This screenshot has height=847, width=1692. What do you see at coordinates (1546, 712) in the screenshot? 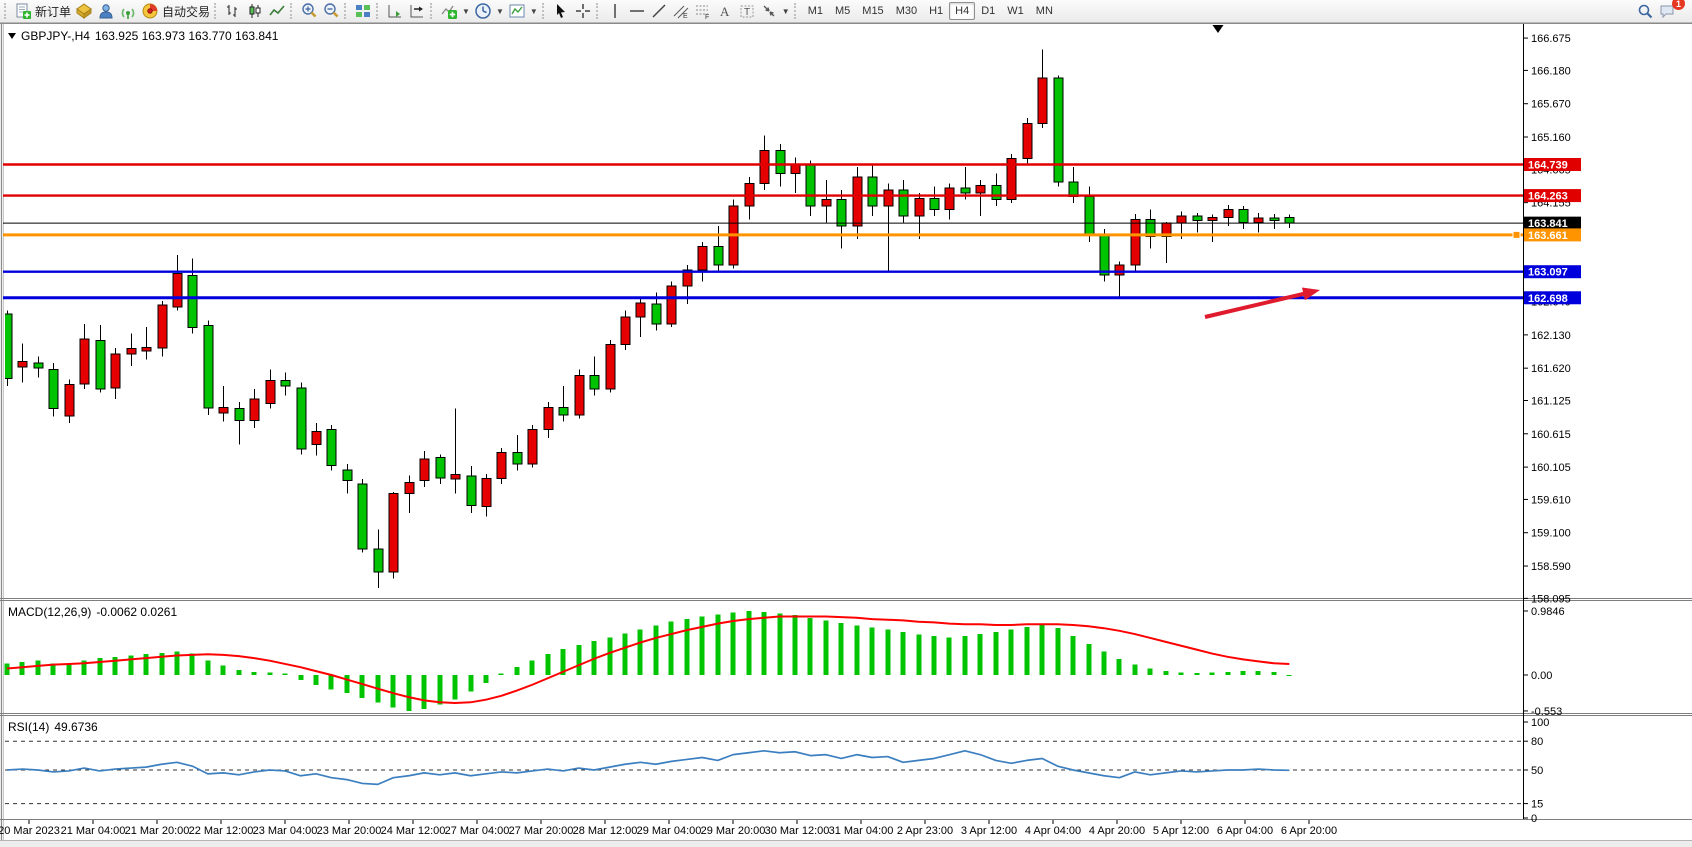
I see `svg-text: -0.553` at bounding box center [1546, 712].